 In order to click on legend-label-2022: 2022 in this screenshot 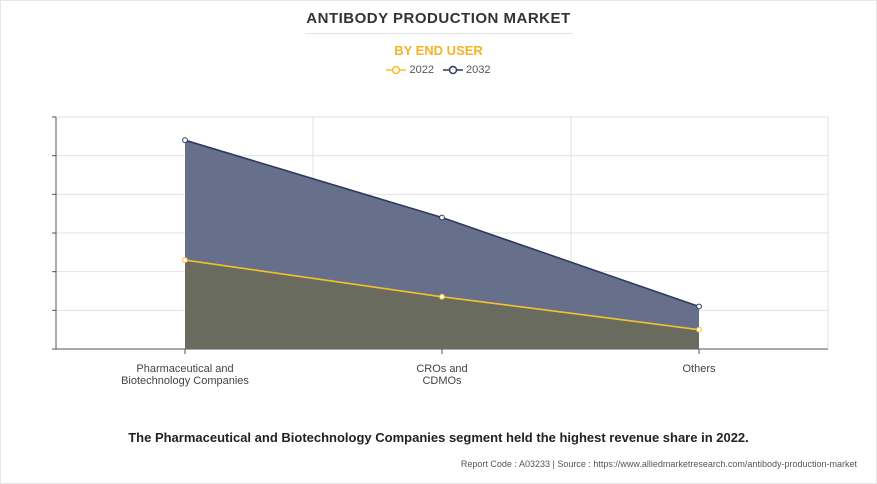, I will do `click(421, 70)`.